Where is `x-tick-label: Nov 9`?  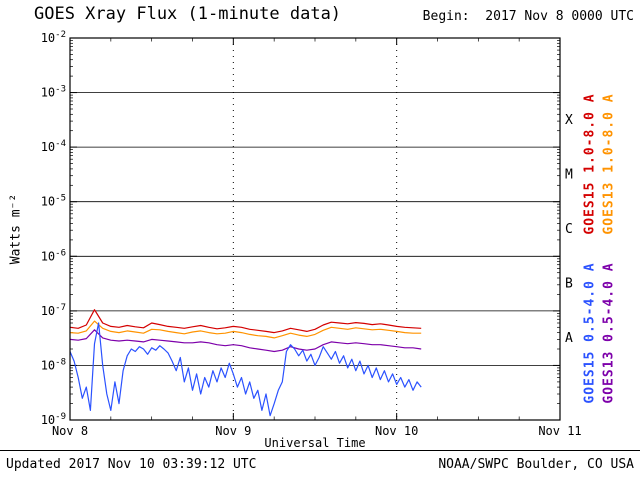 x-tick-label: Nov 9 is located at coordinates (233, 431).